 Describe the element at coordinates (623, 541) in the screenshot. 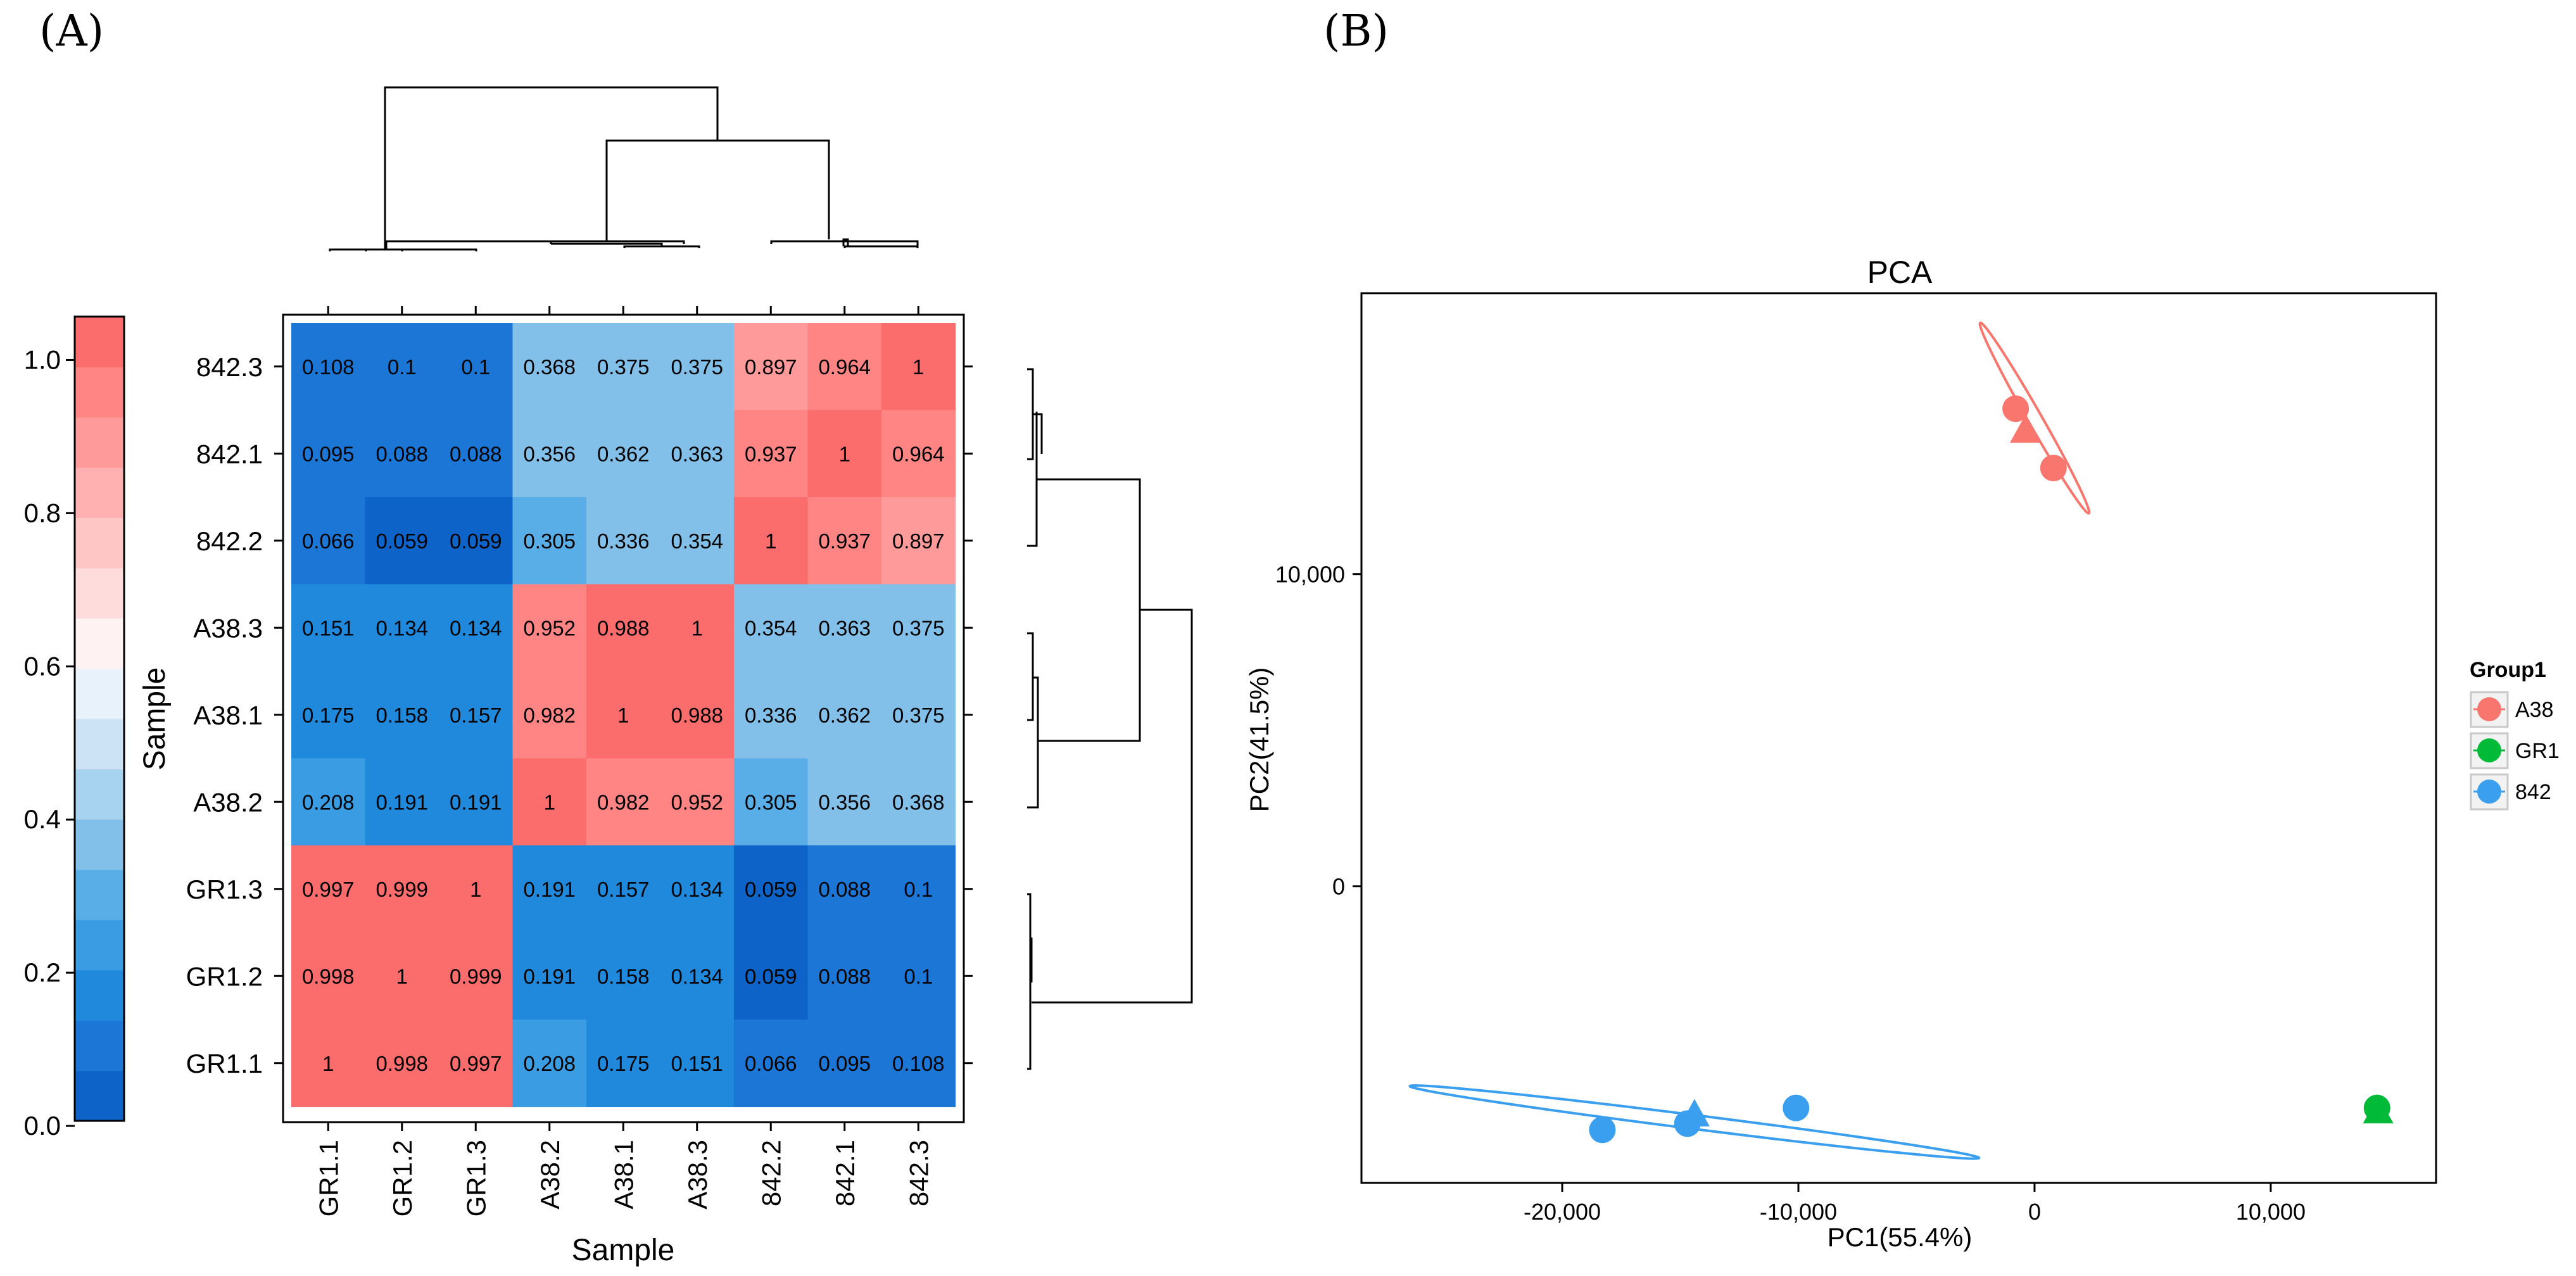

I see `heatmap-cell-label: 0.336` at that location.